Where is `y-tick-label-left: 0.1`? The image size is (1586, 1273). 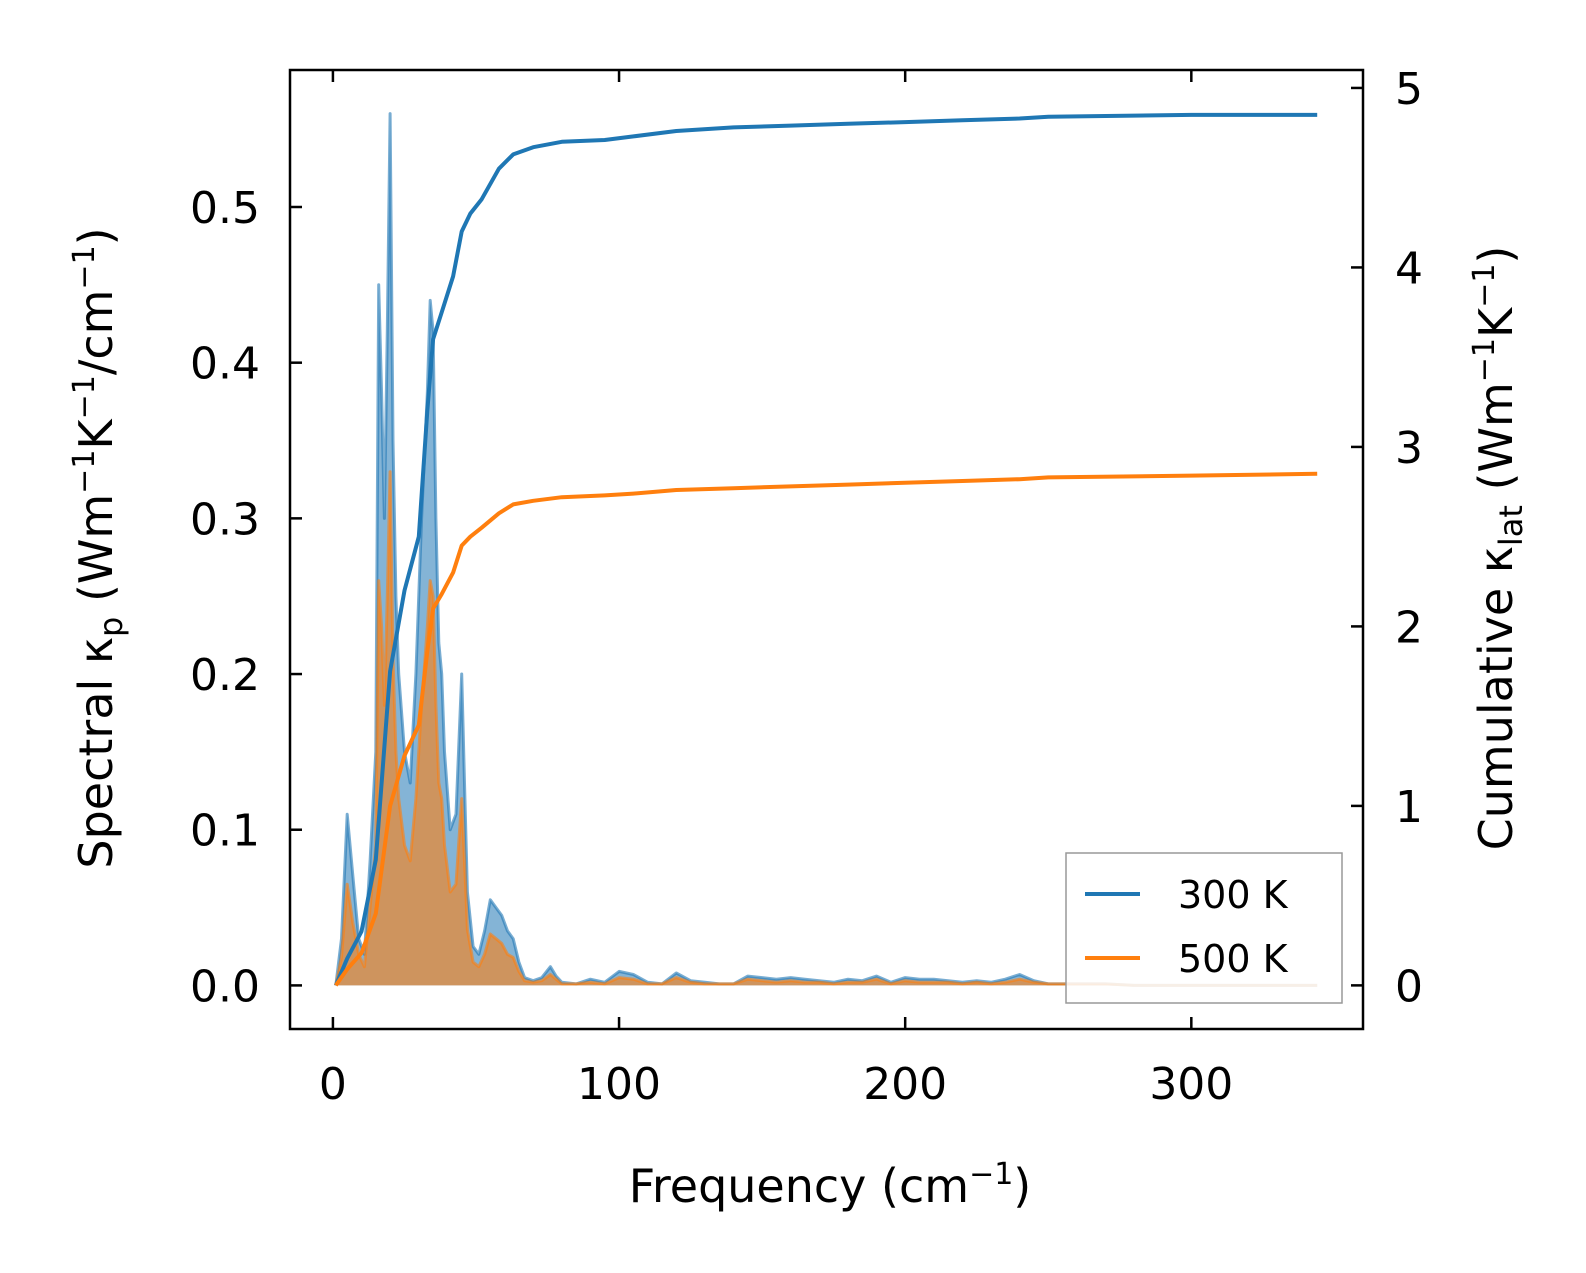
y-tick-label-left: 0.1 is located at coordinates (225, 831).